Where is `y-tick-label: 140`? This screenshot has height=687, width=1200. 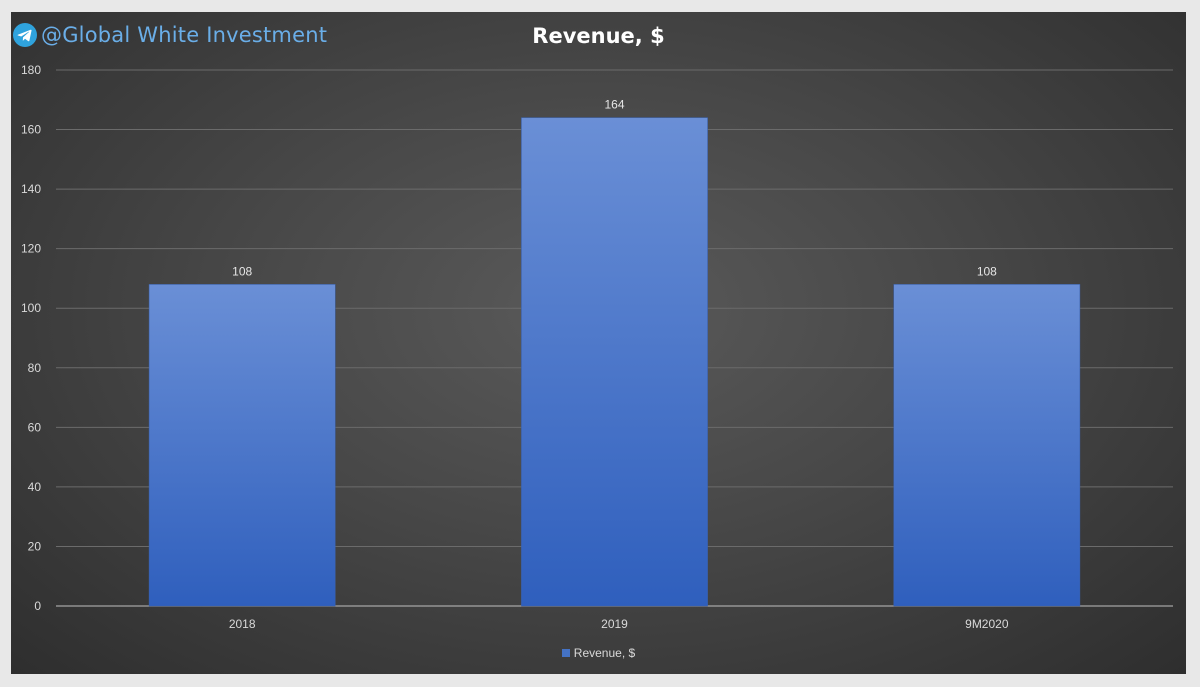 y-tick-label: 140 is located at coordinates (31, 189).